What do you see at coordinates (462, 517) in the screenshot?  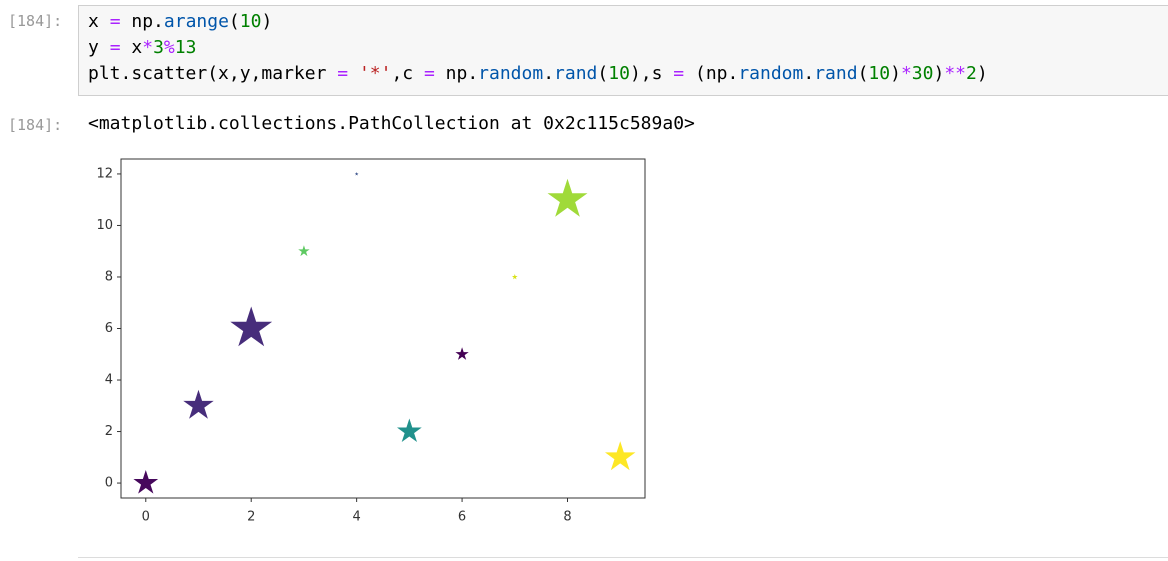 I see `x-tick-label: 6` at bounding box center [462, 517].